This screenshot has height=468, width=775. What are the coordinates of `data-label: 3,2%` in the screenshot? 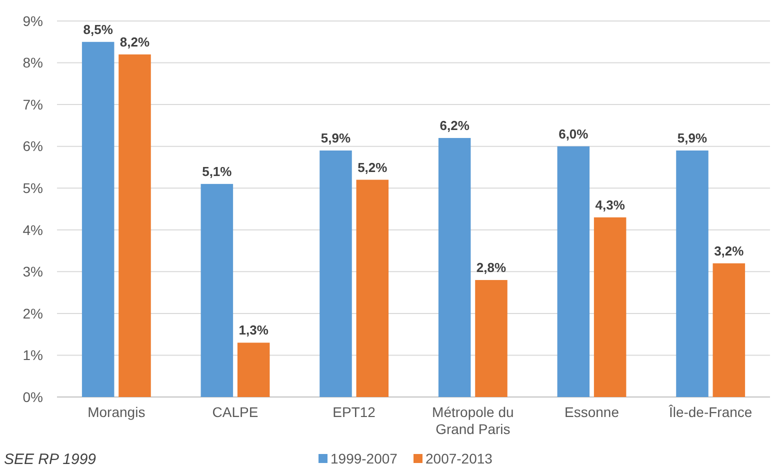 It's located at (729, 250).